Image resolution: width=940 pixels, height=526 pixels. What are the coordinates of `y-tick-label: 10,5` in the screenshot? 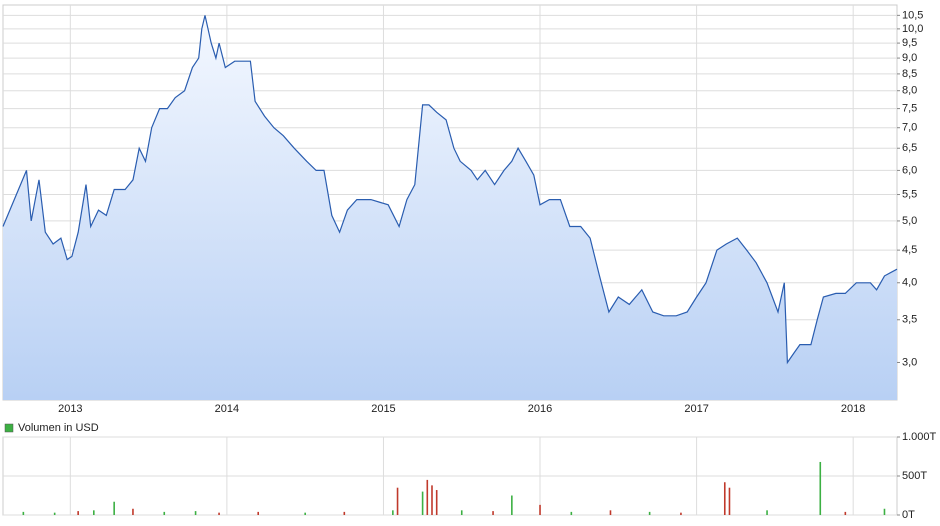 It's located at (912, 15).